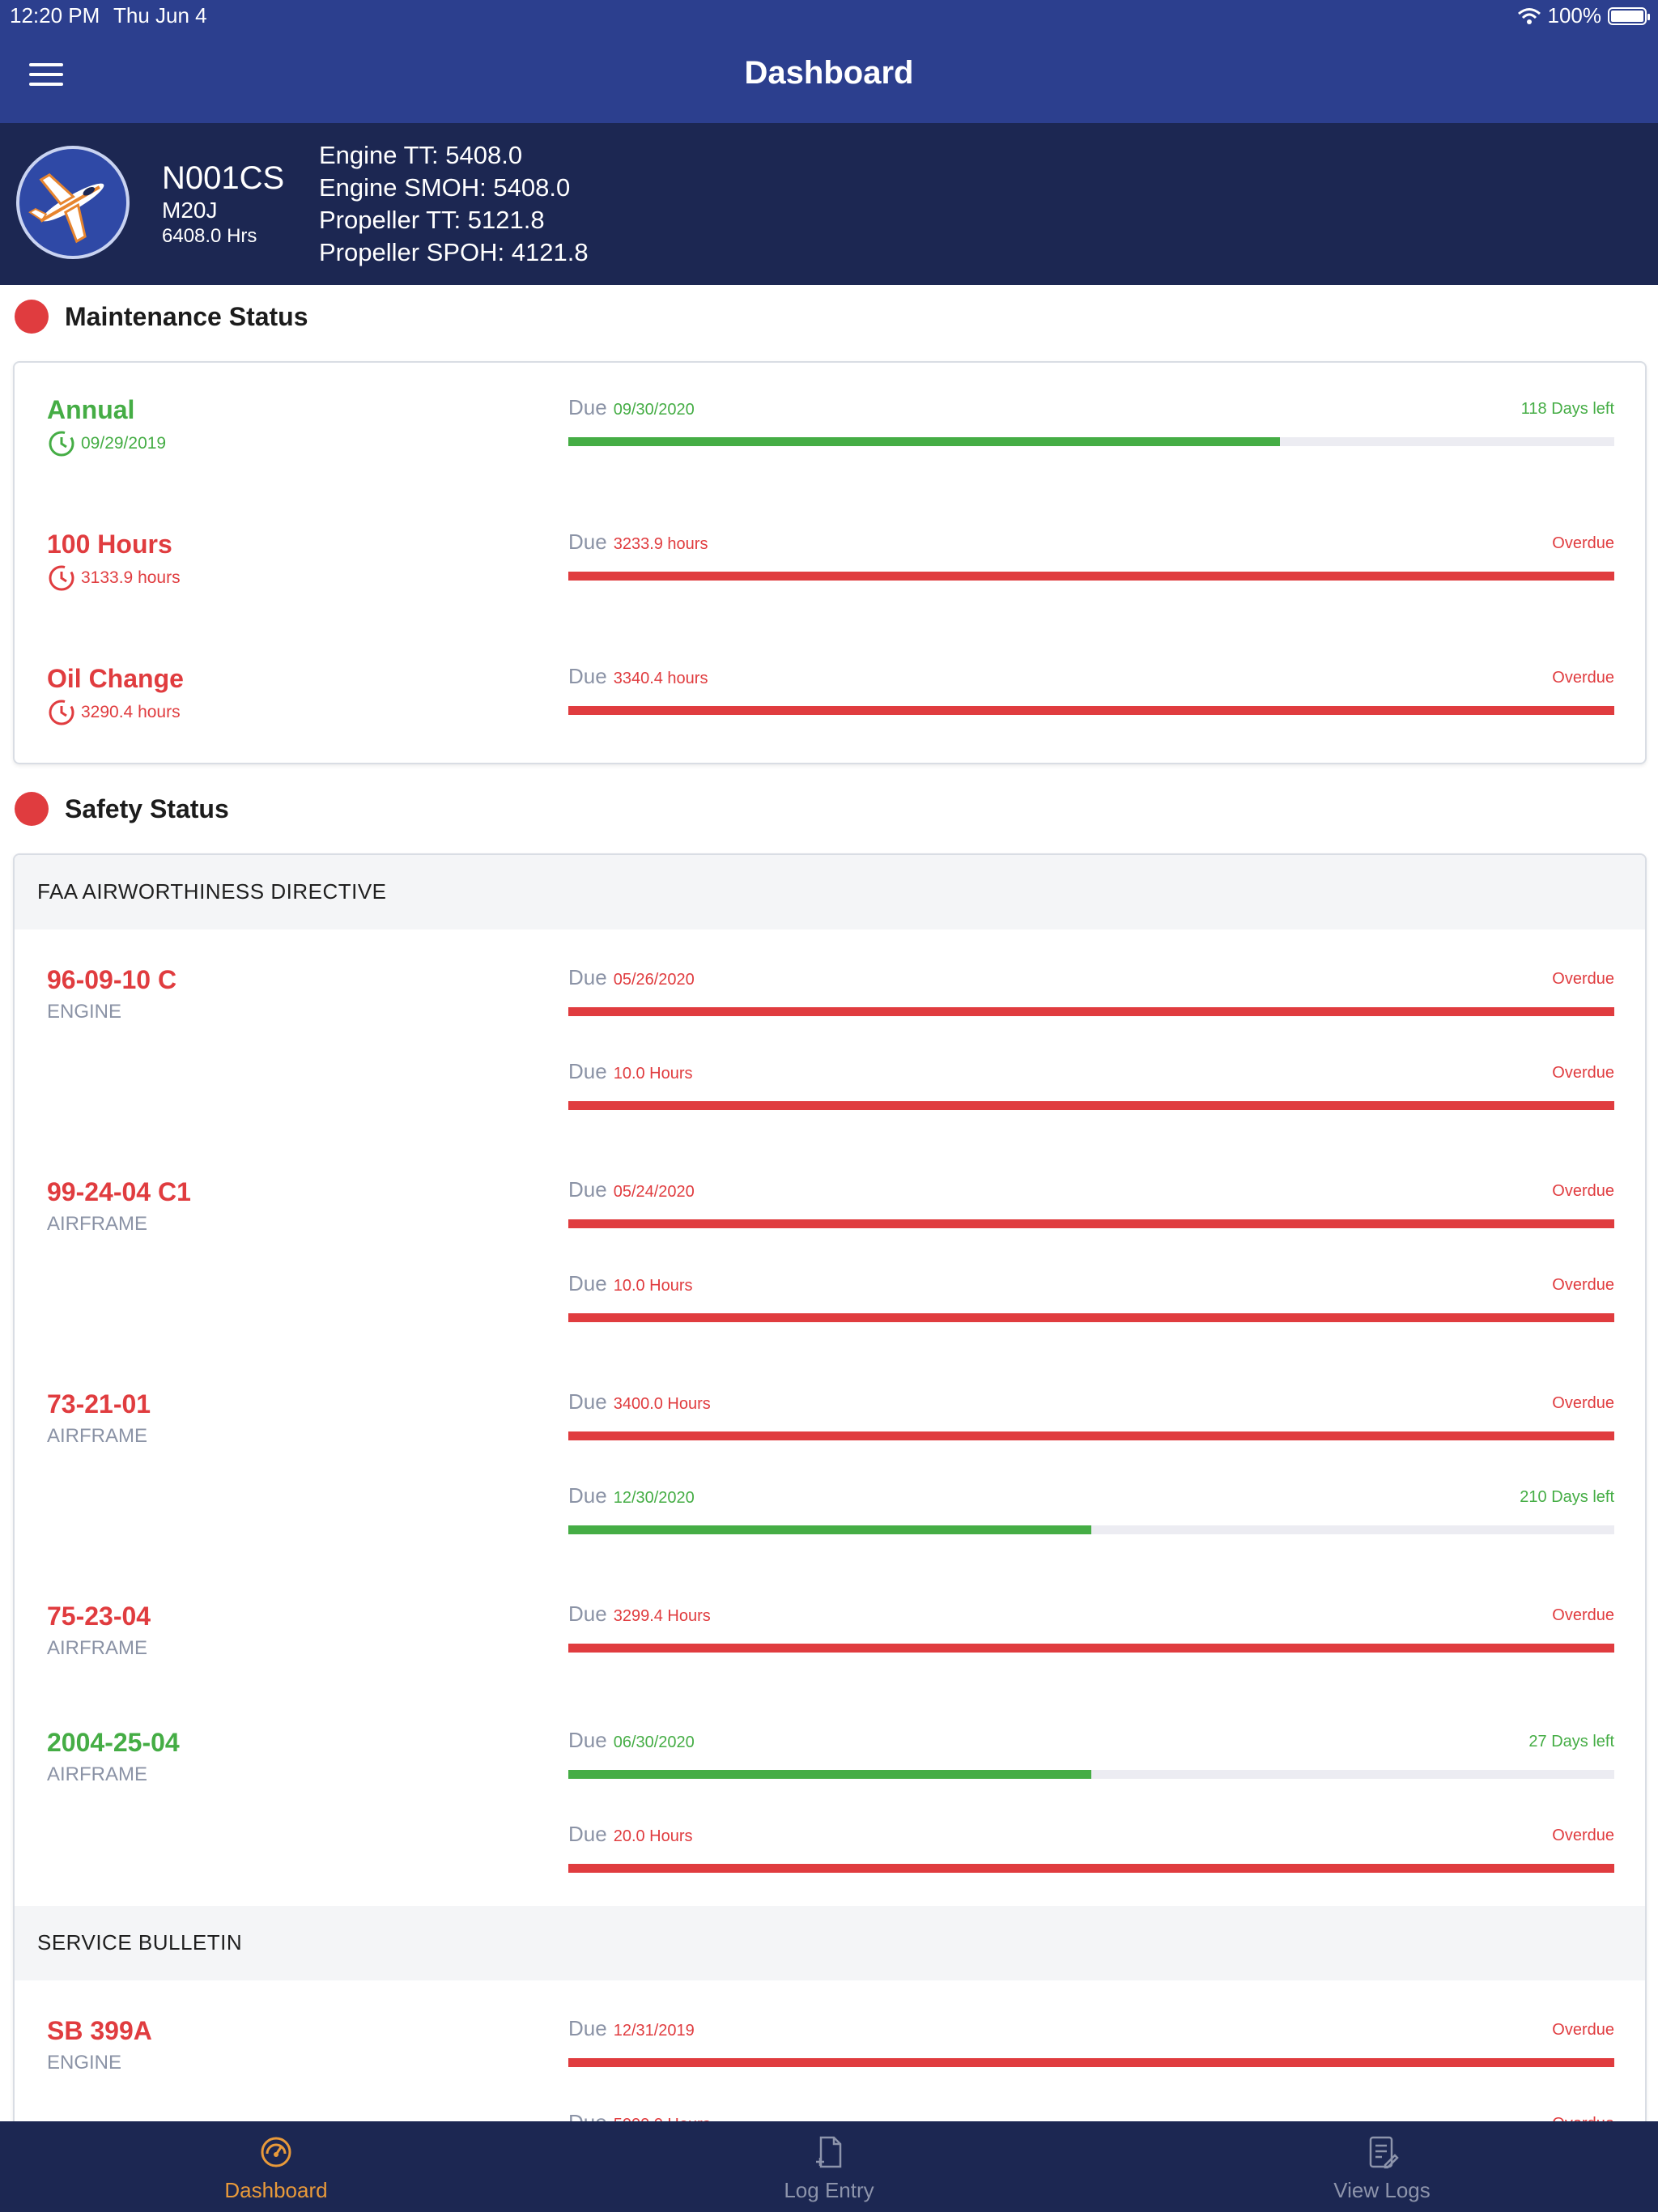 Image resolution: width=1658 pixels, height=2212 pixels. What do you see at coordinates (209, 236) in the screenshot?
I see `aircraft-hours: 6408.0 Hrs` at bounding box center [209, 236].